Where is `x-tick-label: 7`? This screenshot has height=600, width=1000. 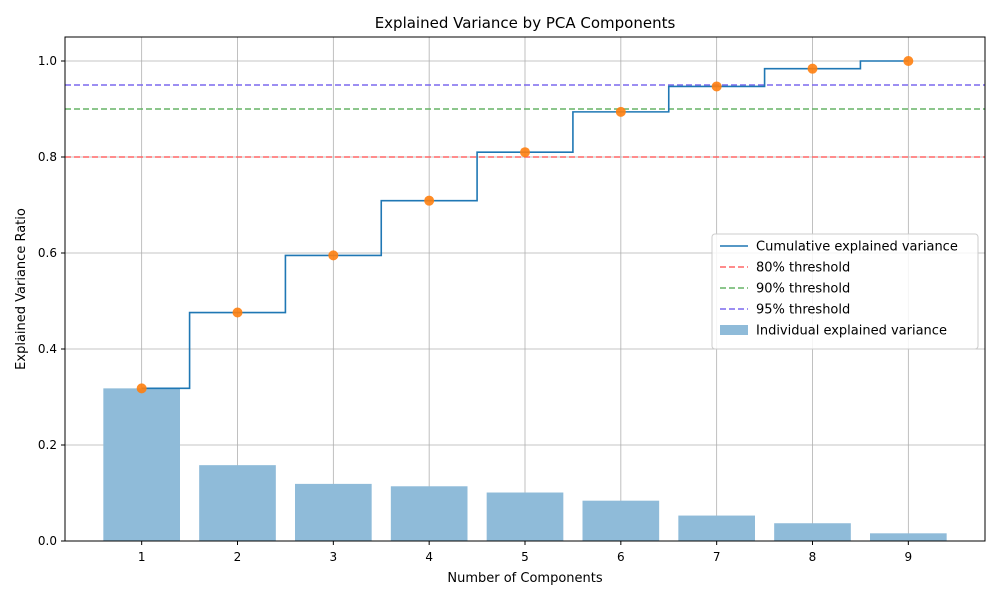
x-tick-label: 7 is located at coordinates (717, 557).